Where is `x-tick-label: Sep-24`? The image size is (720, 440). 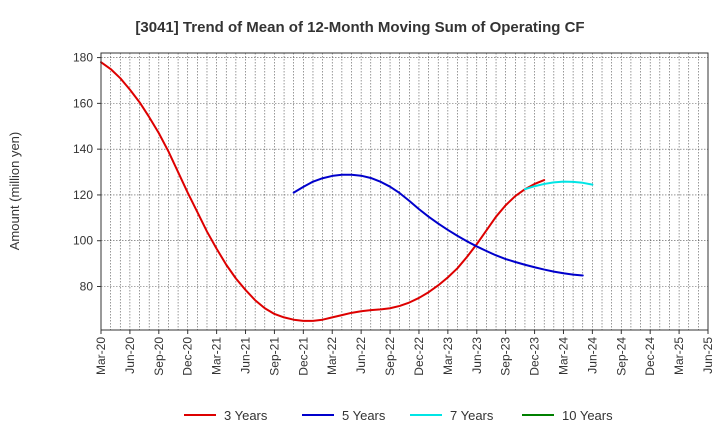 x-tick-label: Sep-24 is located at coordinates (621, 356).